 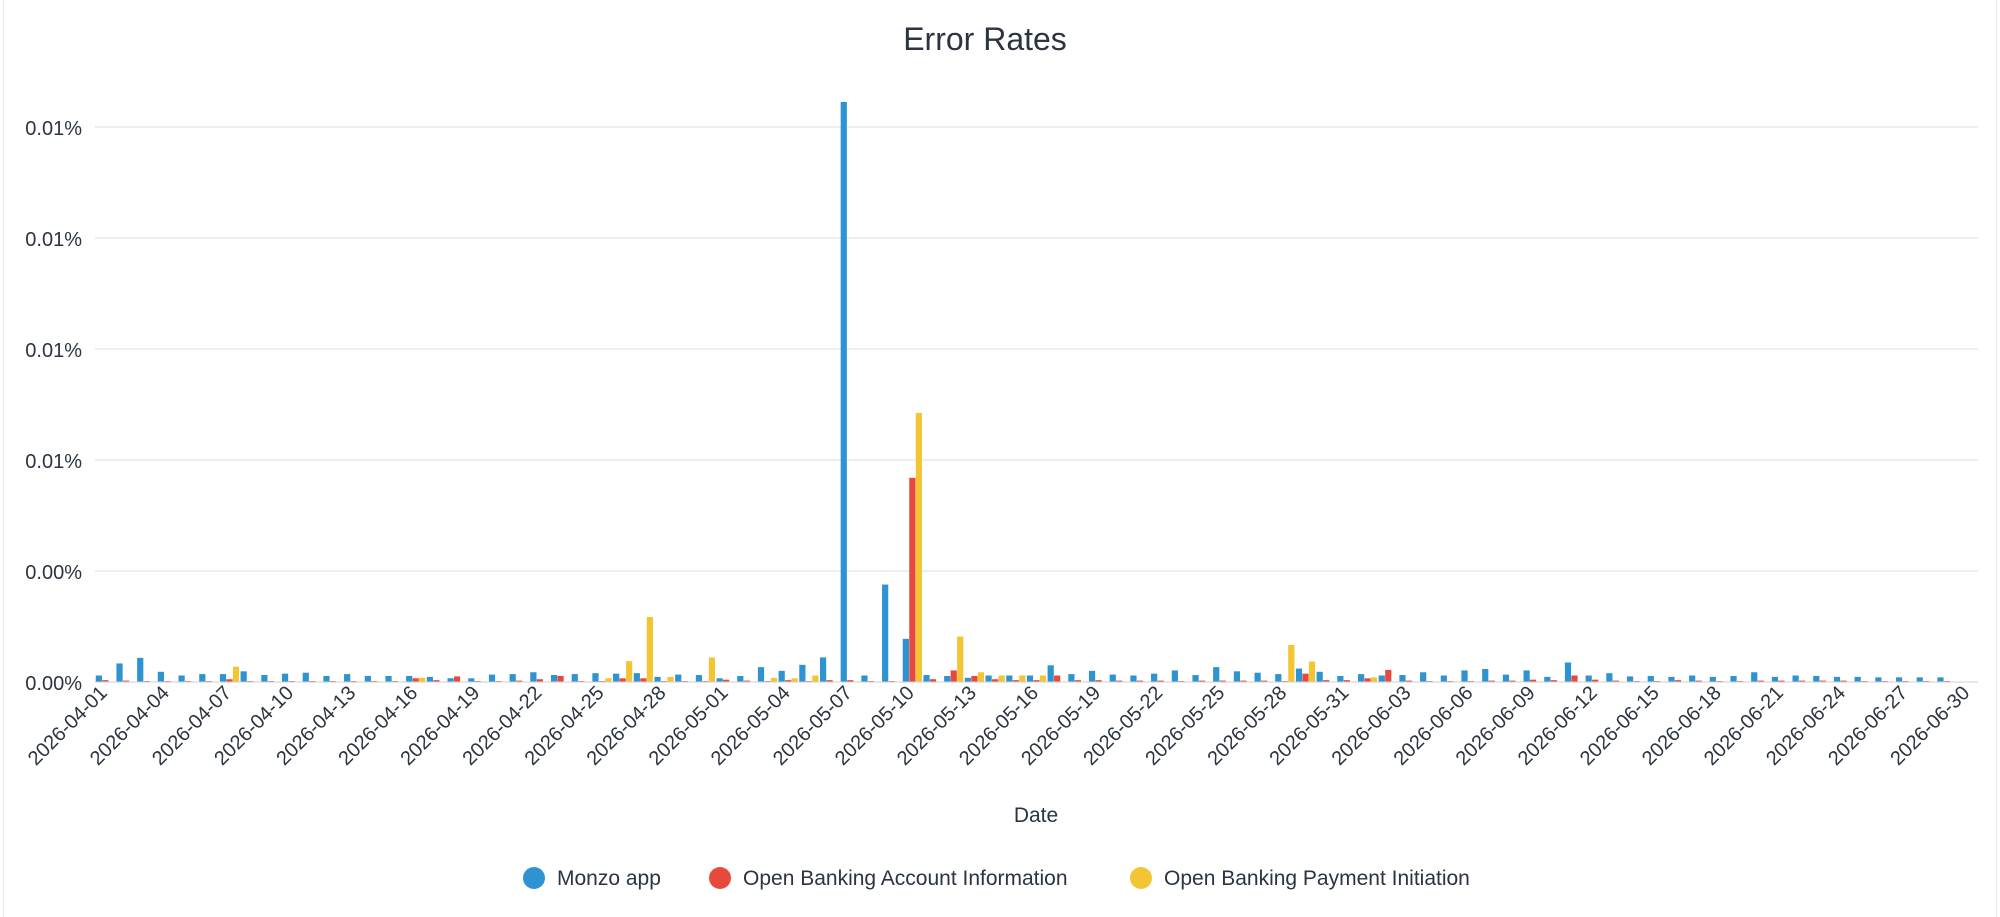 I want to click on legend-label-0: Monzo app, so click(x=609, y=878).